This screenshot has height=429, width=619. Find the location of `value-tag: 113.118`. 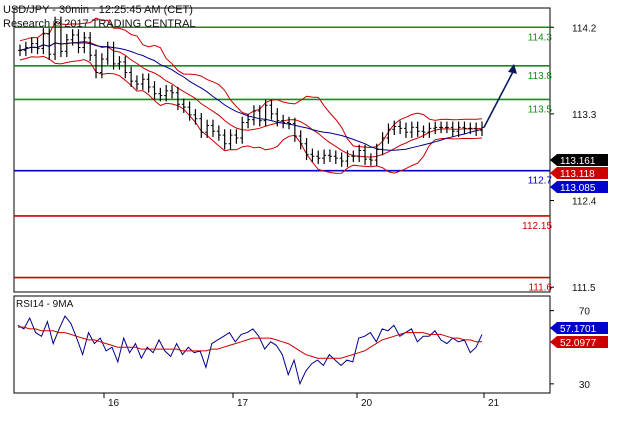

value-tag: 113.118 is located at coordinates (579, 173).